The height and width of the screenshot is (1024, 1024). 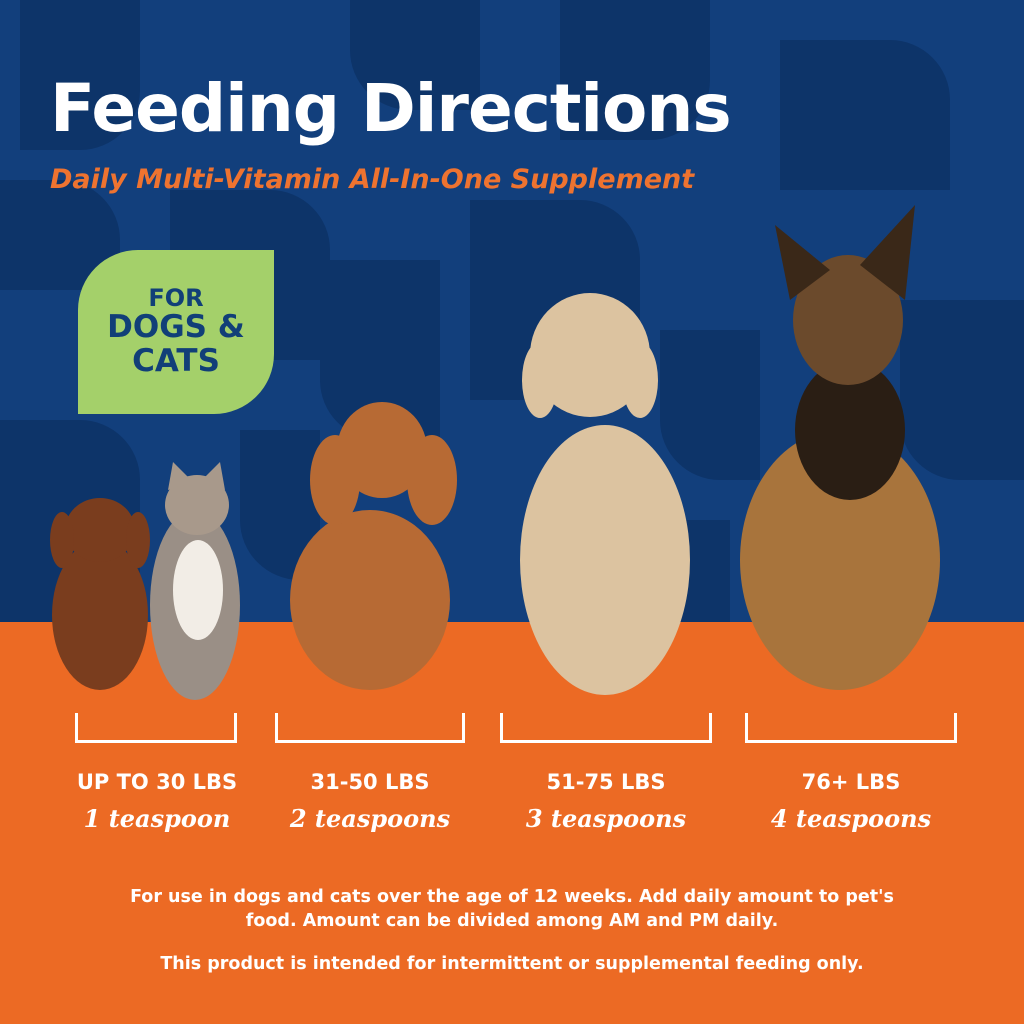 What do you see at coordinates (370, 801) in the screenshot?
I see `dosage-item: 31-50 LBS 2 teaspoons` at bounding box center [370, 801].